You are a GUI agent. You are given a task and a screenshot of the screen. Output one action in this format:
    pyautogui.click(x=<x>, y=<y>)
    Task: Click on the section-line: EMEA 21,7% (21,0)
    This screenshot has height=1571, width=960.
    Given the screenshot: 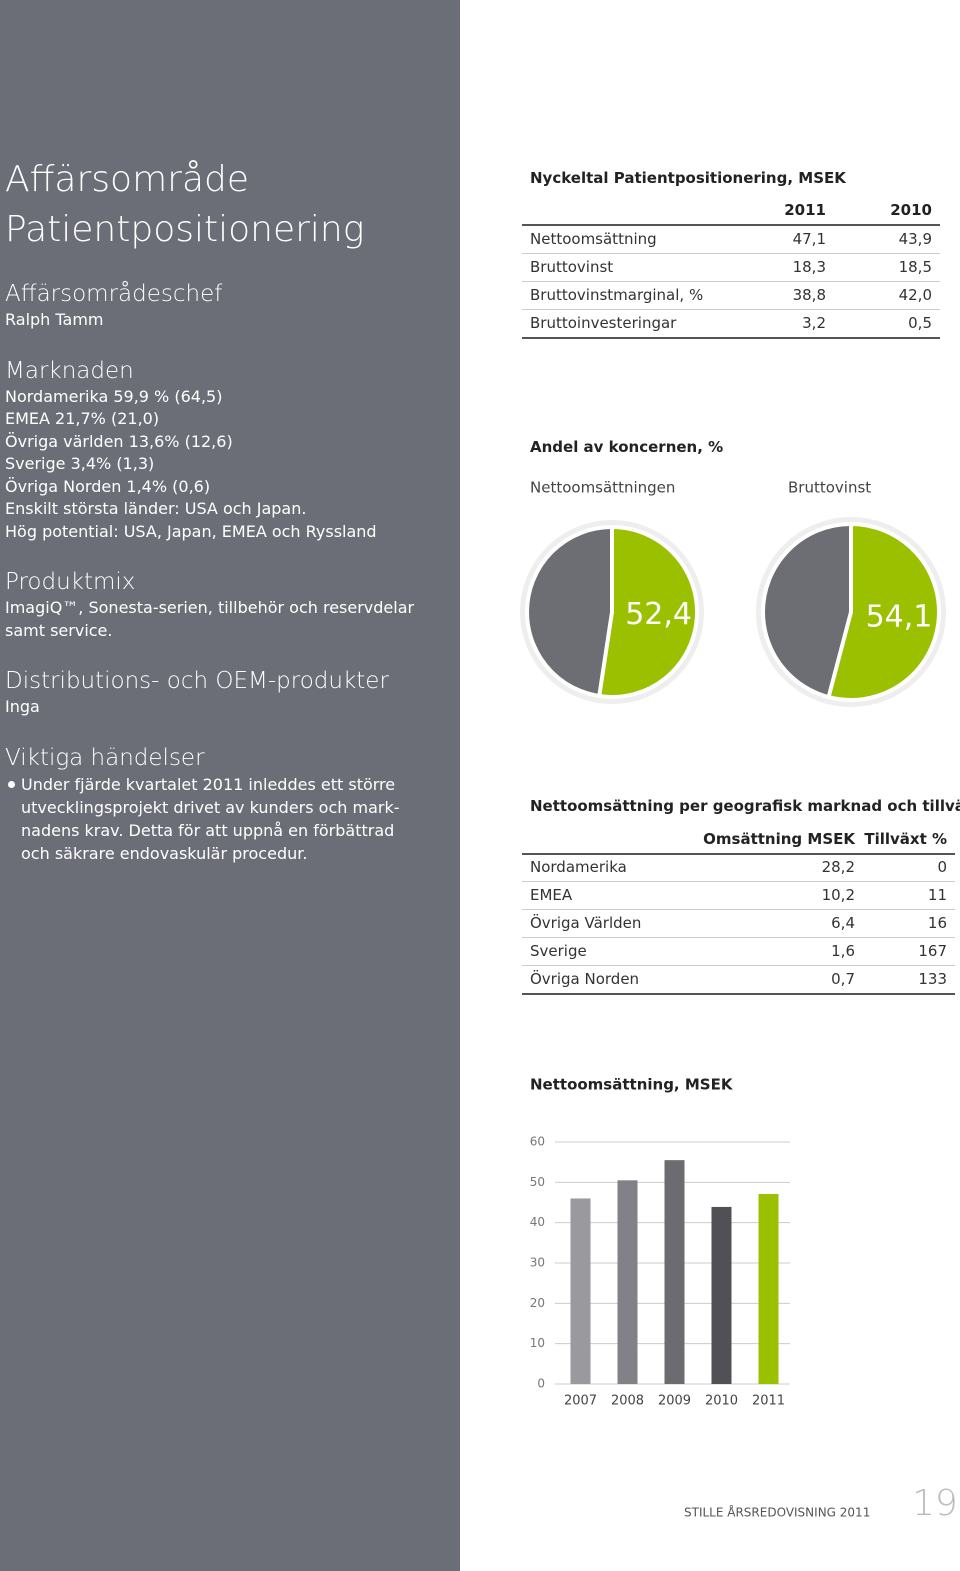 What is the action you would take?
    pyautogui.click(x=82, y=418)
    